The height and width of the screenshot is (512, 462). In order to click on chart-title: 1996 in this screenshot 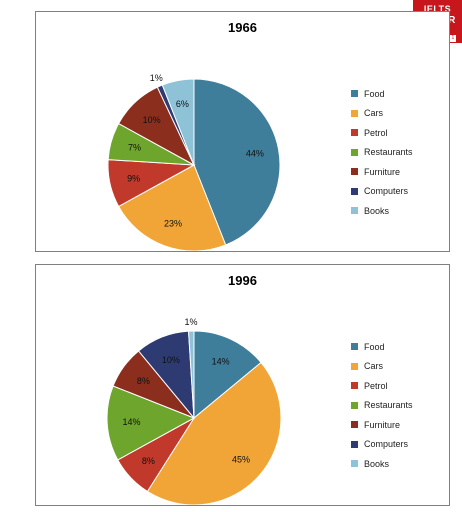, I will do `click(242, 280)`.